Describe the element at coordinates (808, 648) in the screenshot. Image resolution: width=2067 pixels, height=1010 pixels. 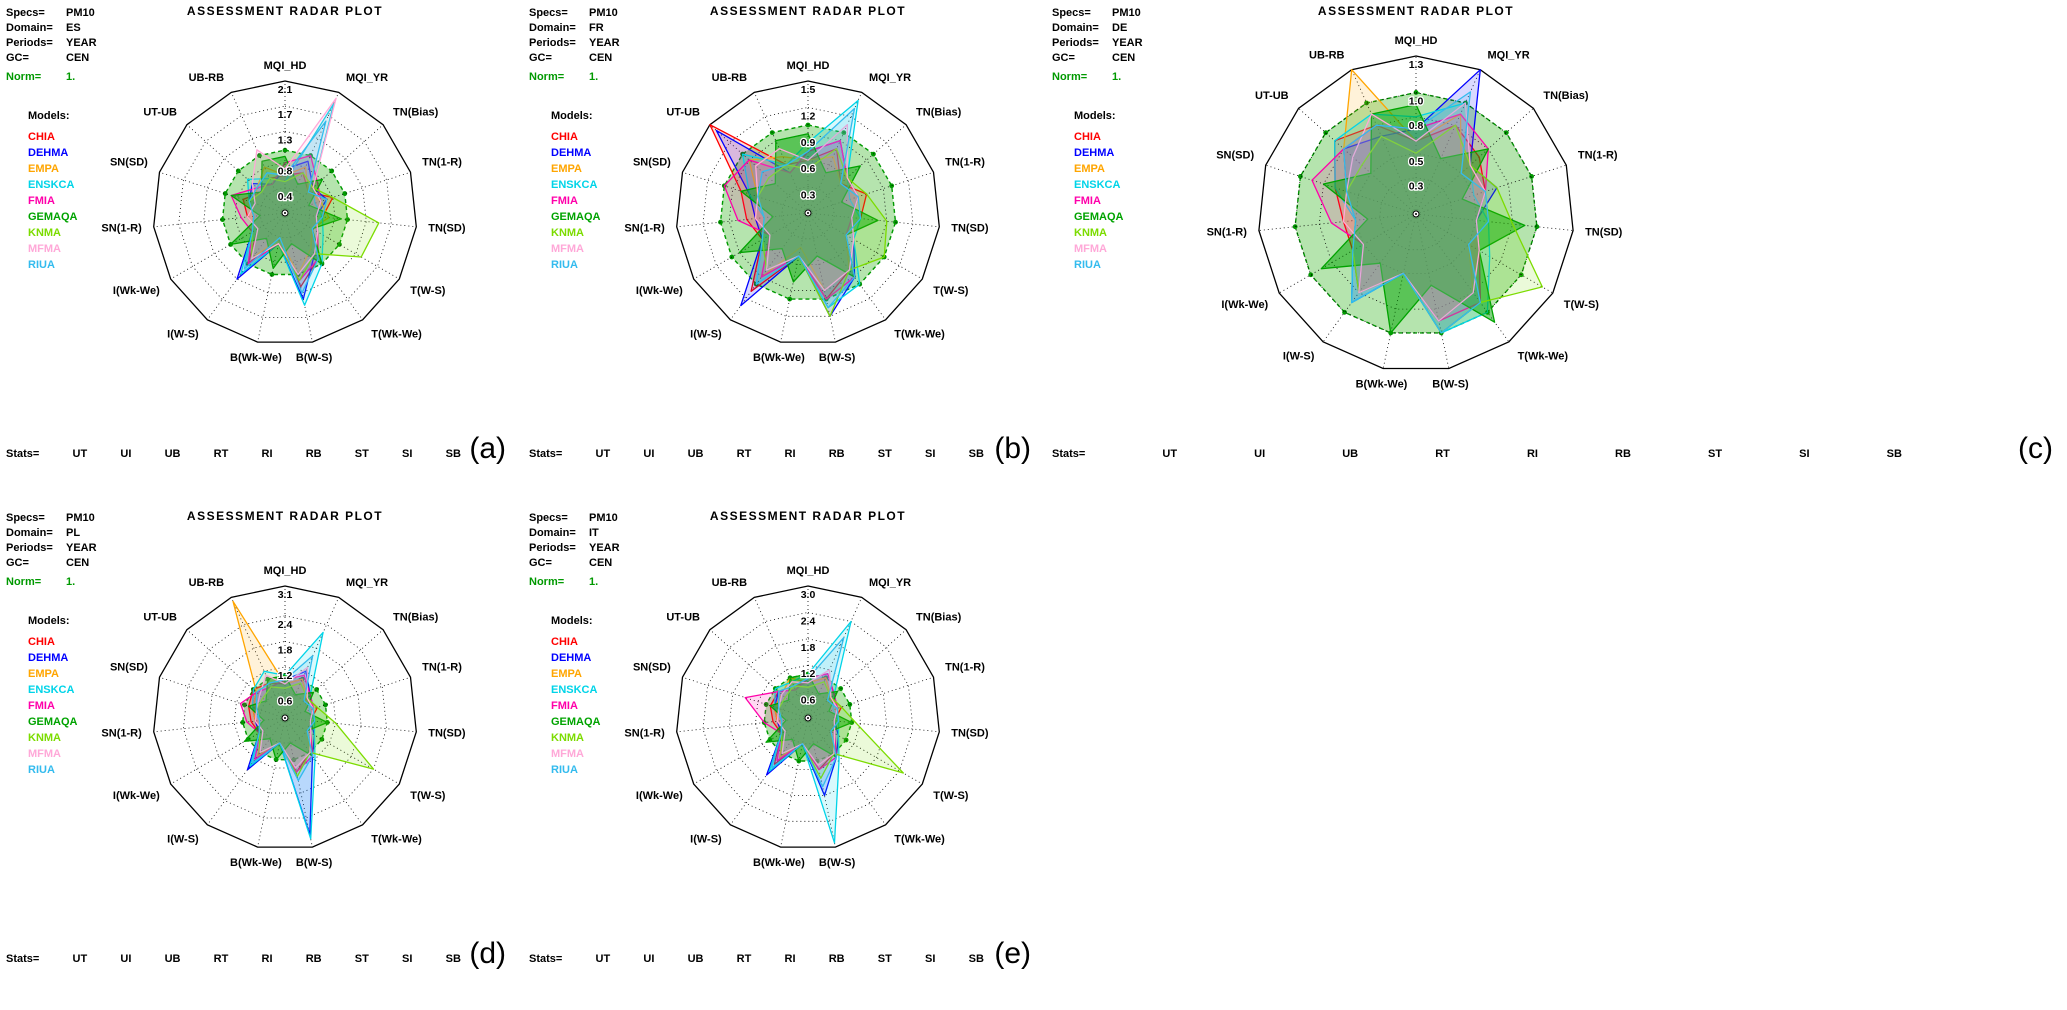
I see `tick-label: 1.8` at that location.